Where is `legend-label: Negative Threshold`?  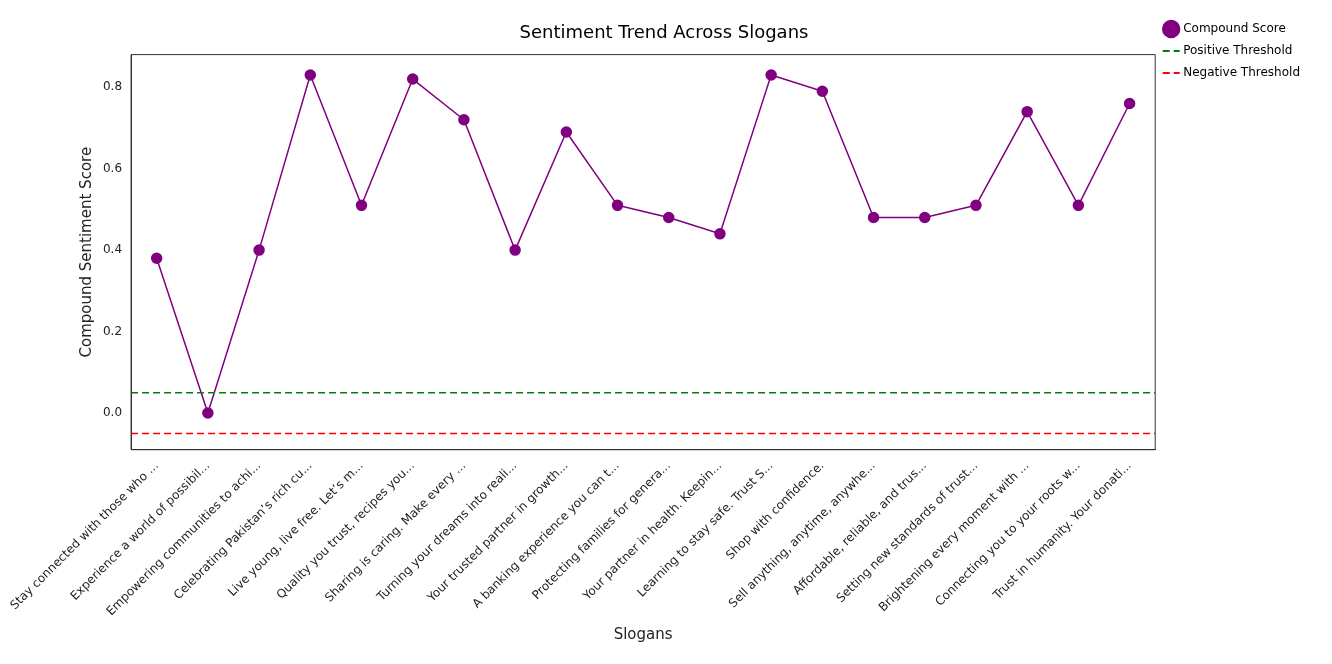
legend-label: Negative Threshold is located at coordinates (1242, 72).